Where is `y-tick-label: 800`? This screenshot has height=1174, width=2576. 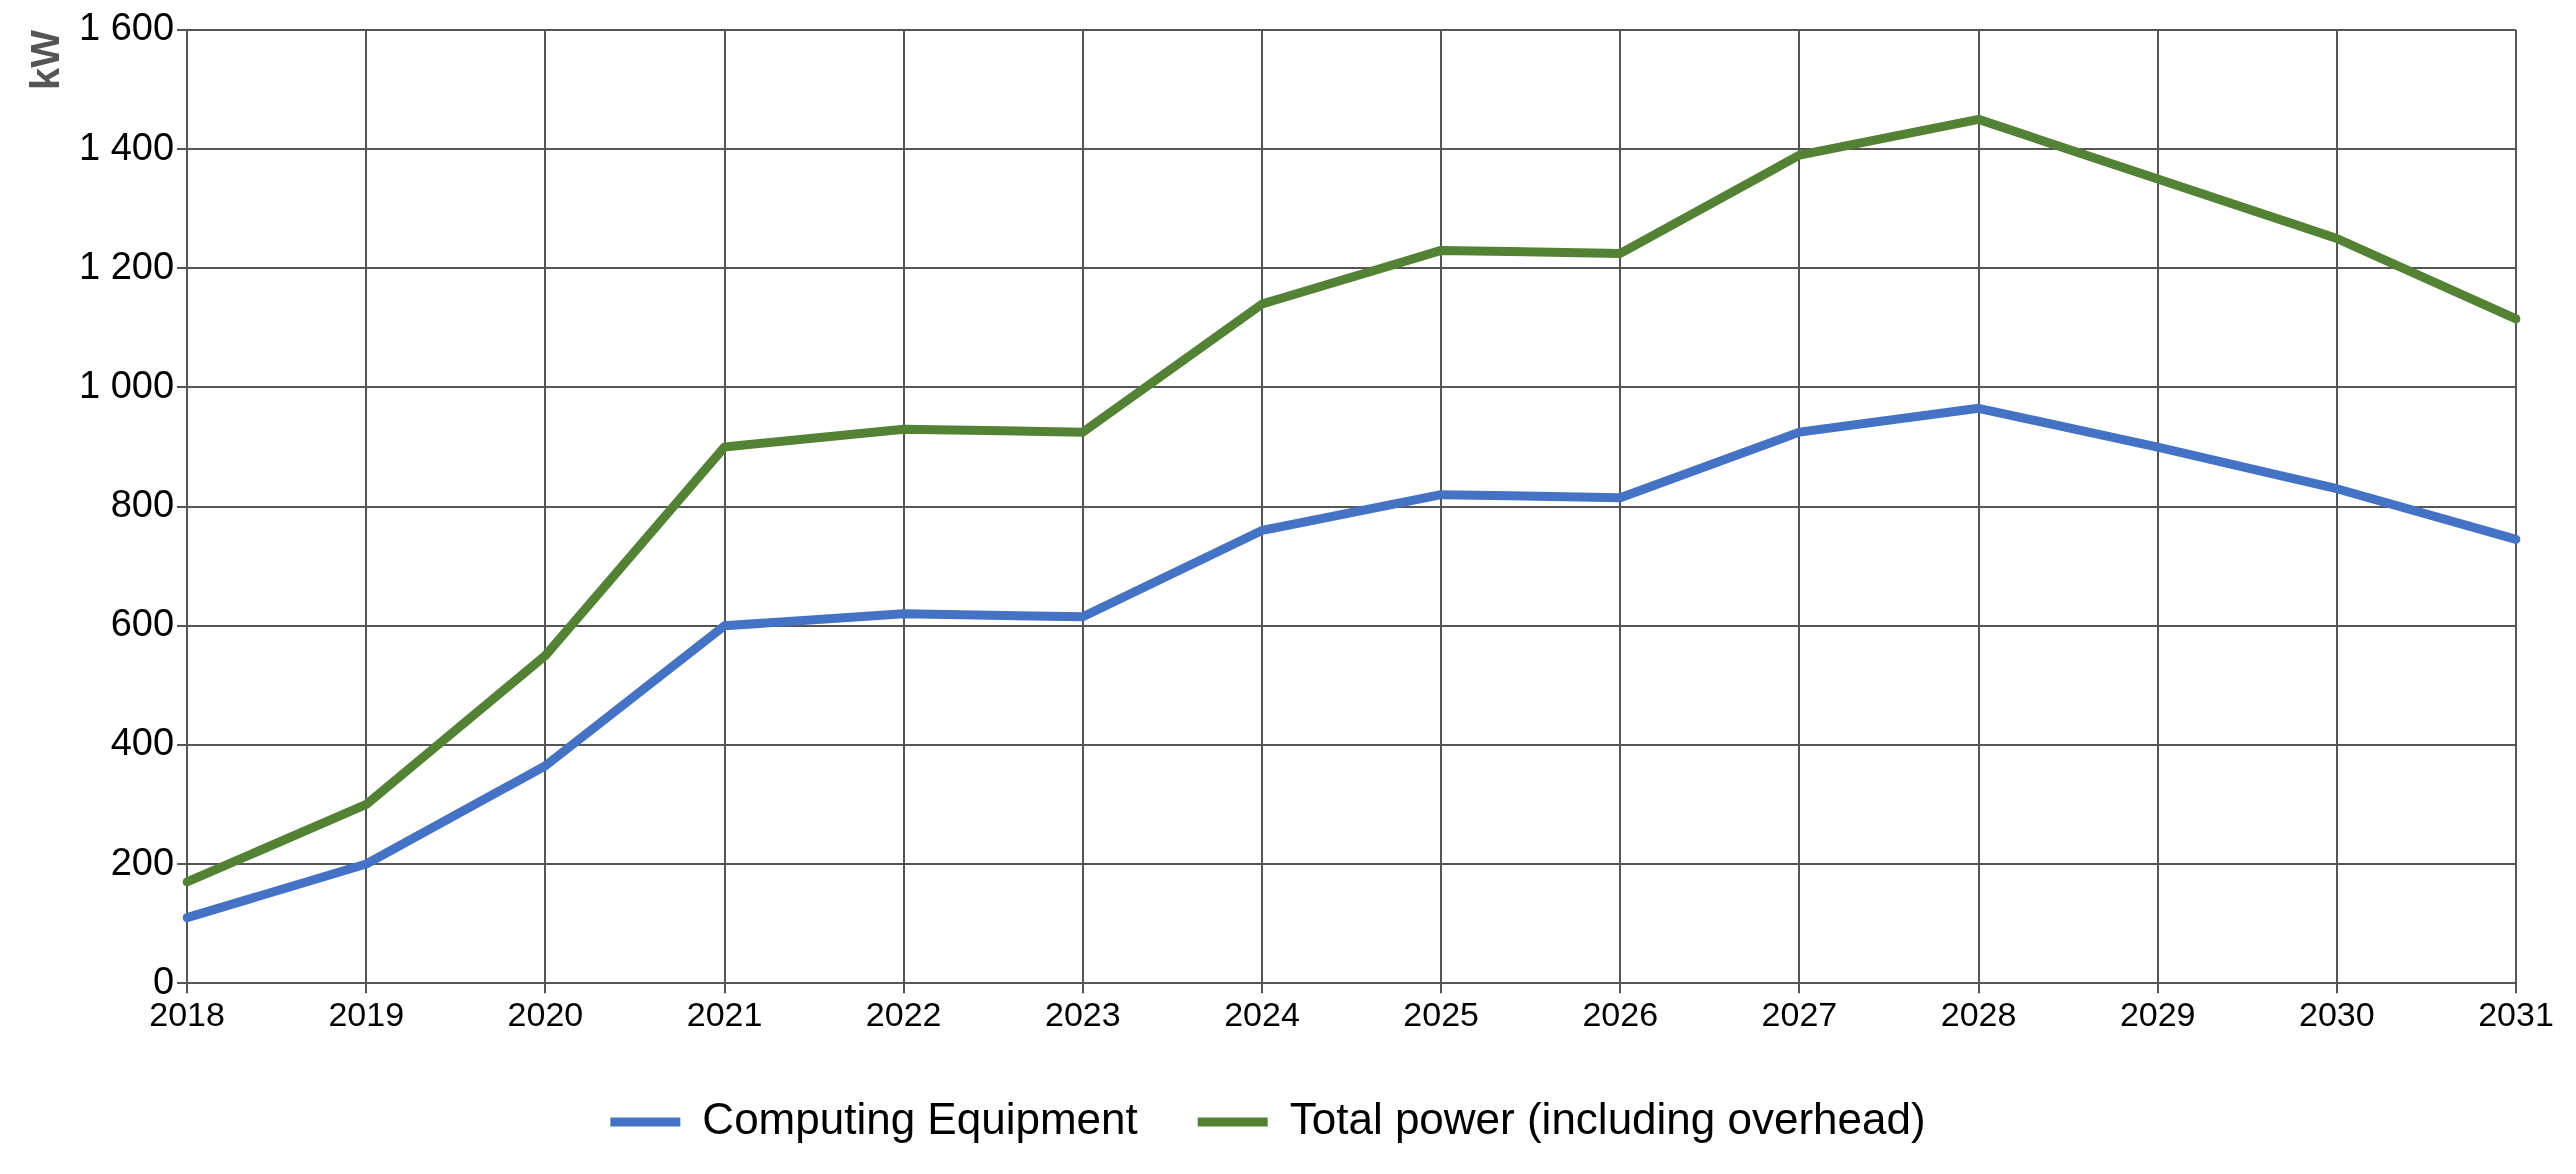
y-tick-label: 800 is located at coordinates (142, 504).